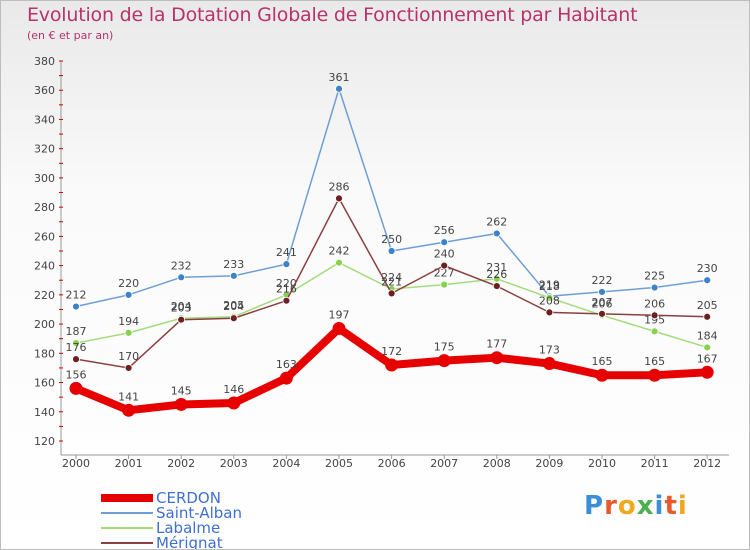 Image resolution: width=750 pixels, height=550 pixels. I want to click on y-tick-label: 240, so click(44, 266).